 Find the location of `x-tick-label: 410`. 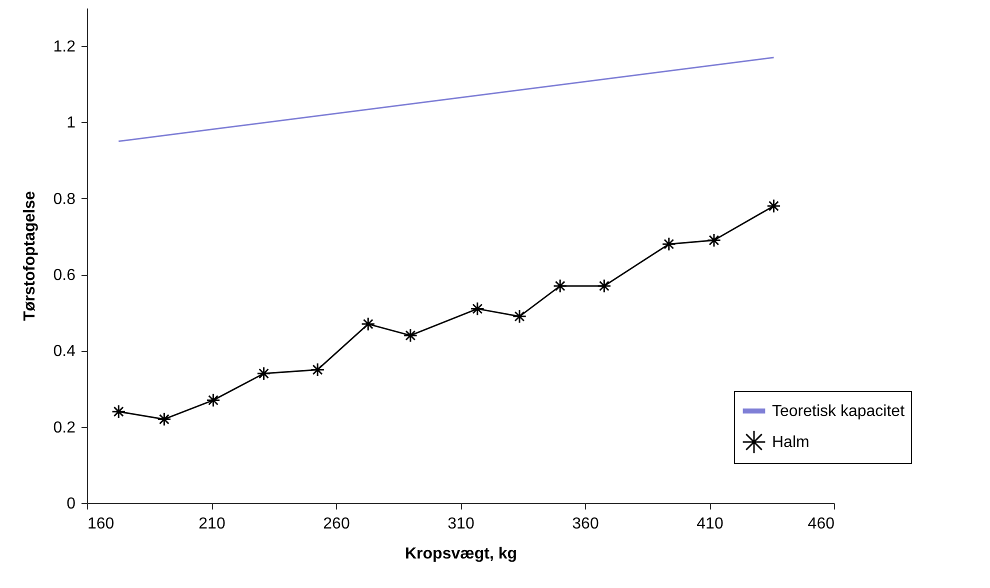

x-tick-label: 410 is located at coordinates (710, 524).